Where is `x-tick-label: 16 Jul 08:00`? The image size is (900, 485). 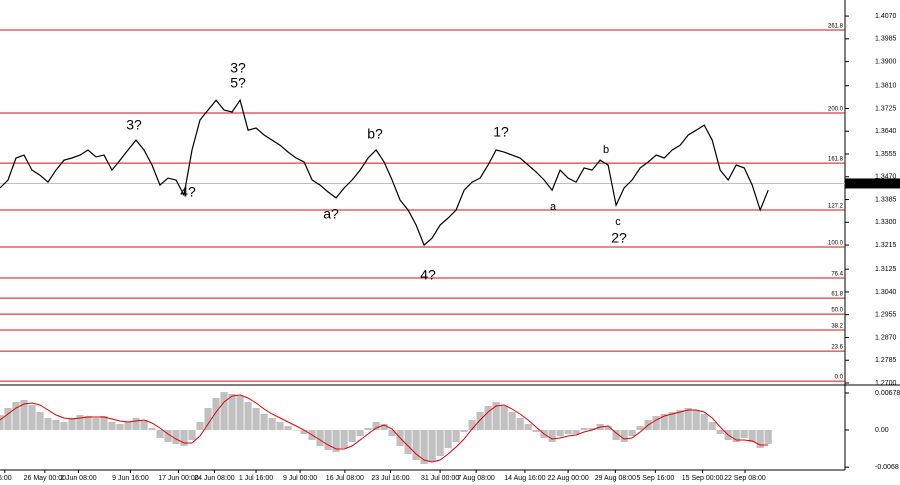 x-tick-label: 16 Jul 08:00 is located at coordinates (345, 478).